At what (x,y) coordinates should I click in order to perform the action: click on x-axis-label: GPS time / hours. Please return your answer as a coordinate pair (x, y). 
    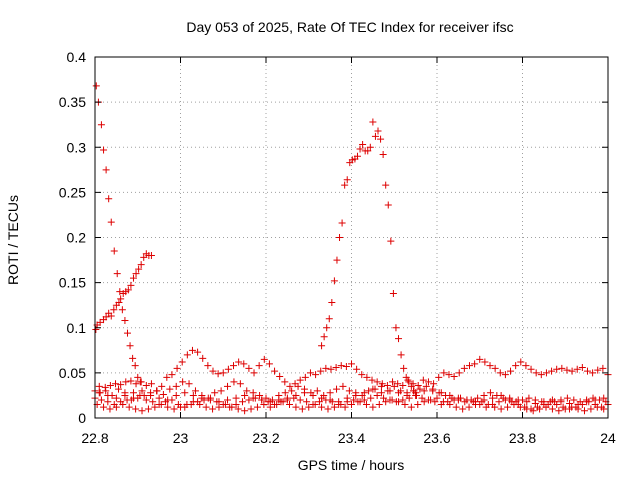
    Looking at the image, I should click on (351, 465).